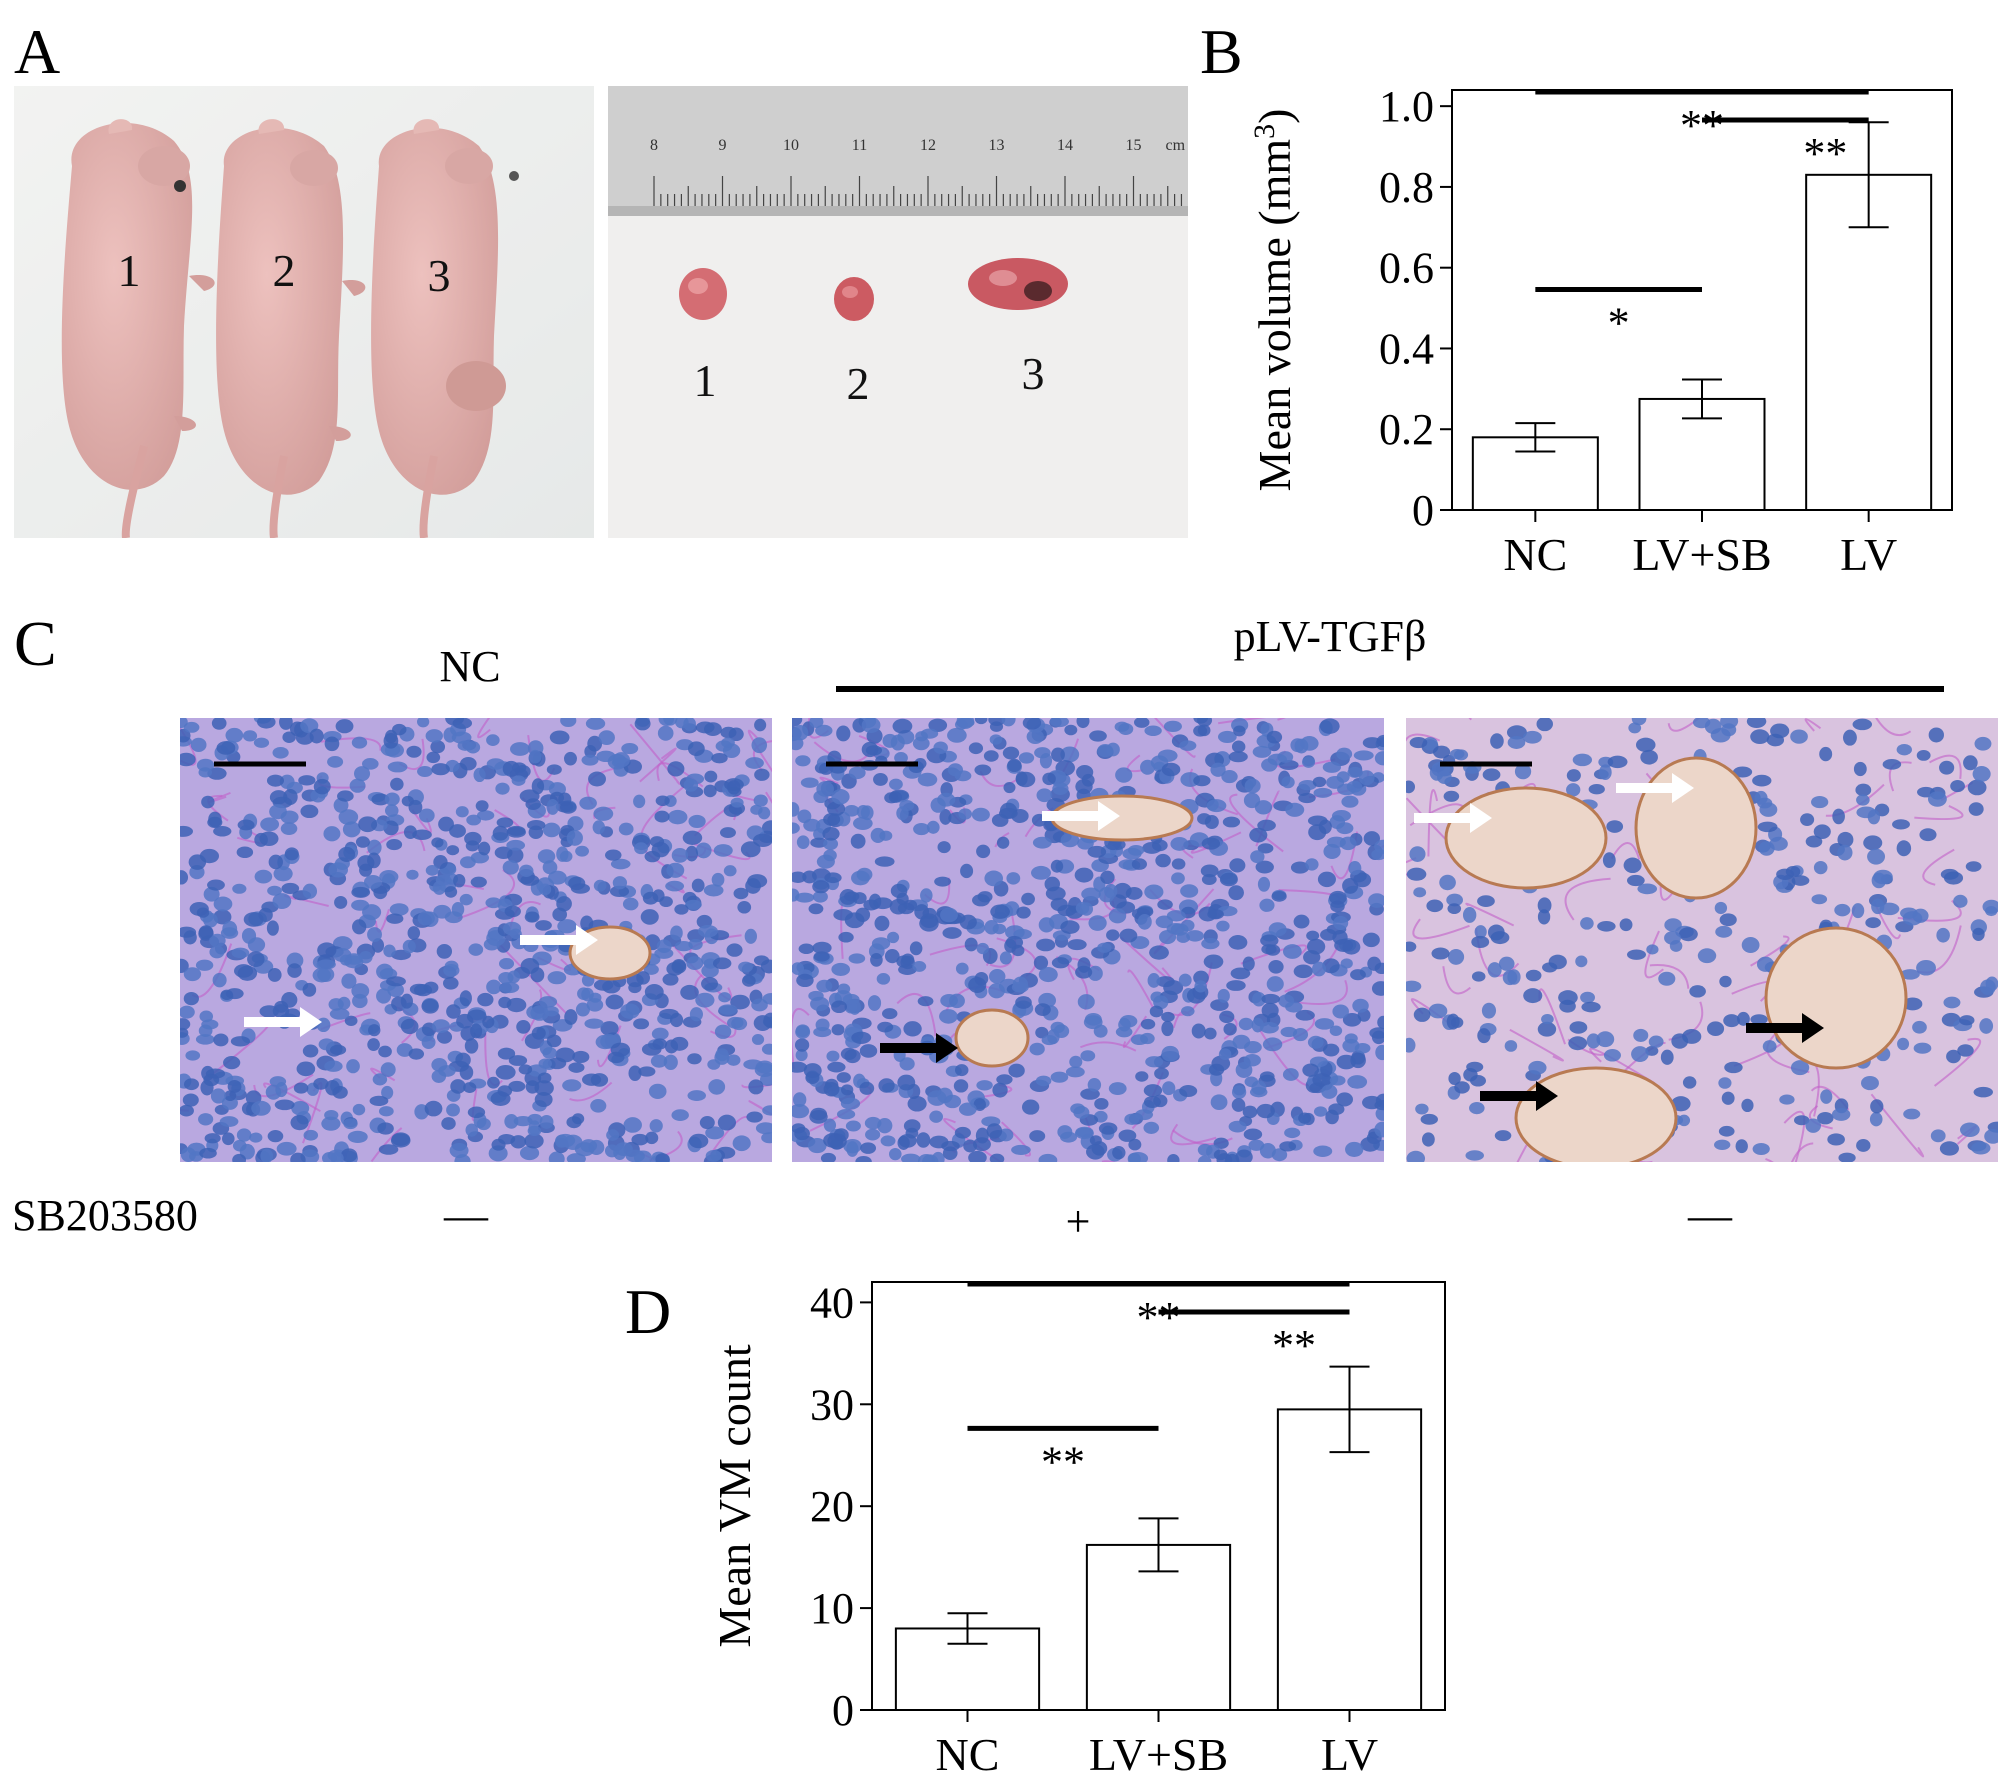 The width and height of the screenshot is (2008, 1783). Describe the element at coordinates (129, 270) in the screenshot. I see `mouse-label-1: 1` at that location.